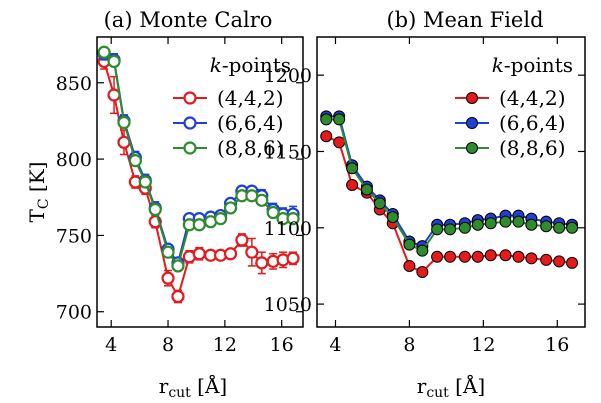 This screenshot has height=403, width=601. I want to click on panel-b-y-tick-label: 1100, so click(288, 229).